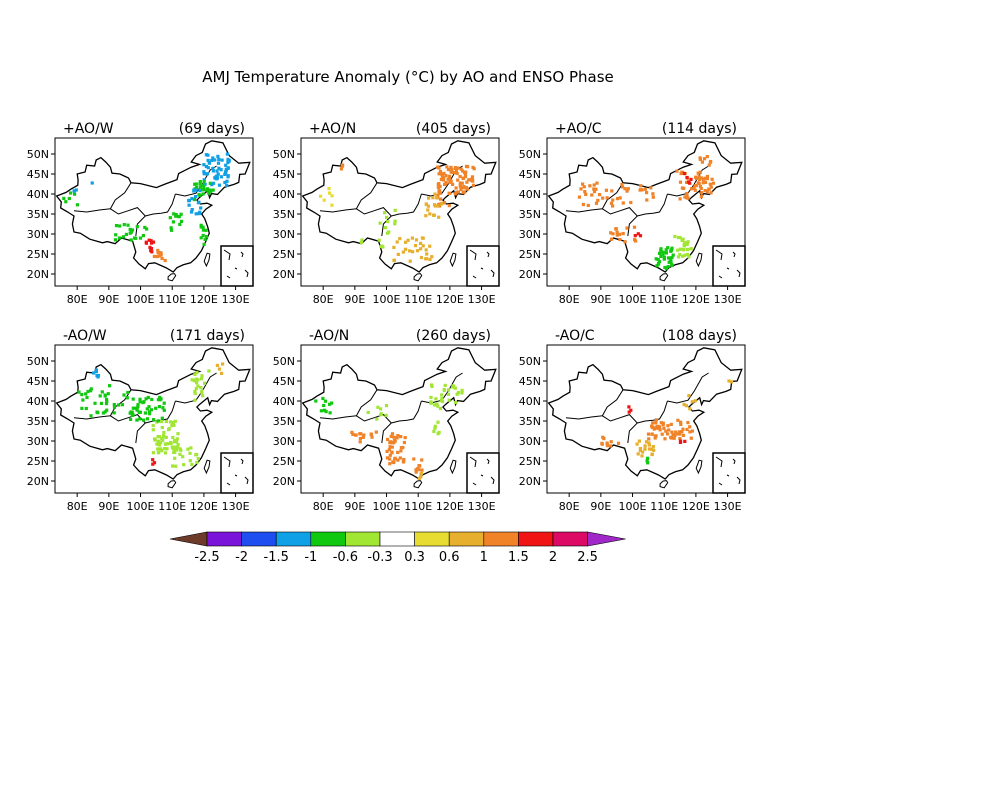  What do you see at coordinates (284, 214) in the screenshot?
I see `lat-tick-label: 35N` at bounding box center [284, 214].